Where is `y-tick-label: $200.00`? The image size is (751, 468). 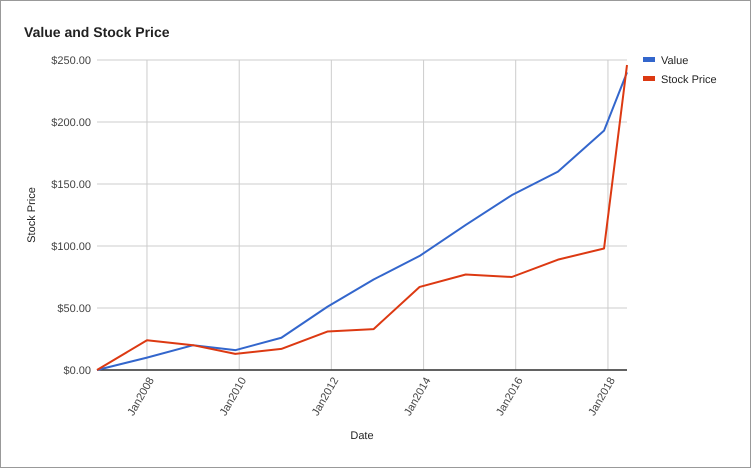
y-tick-label: $200.00 is located at coordinates (71, 122).